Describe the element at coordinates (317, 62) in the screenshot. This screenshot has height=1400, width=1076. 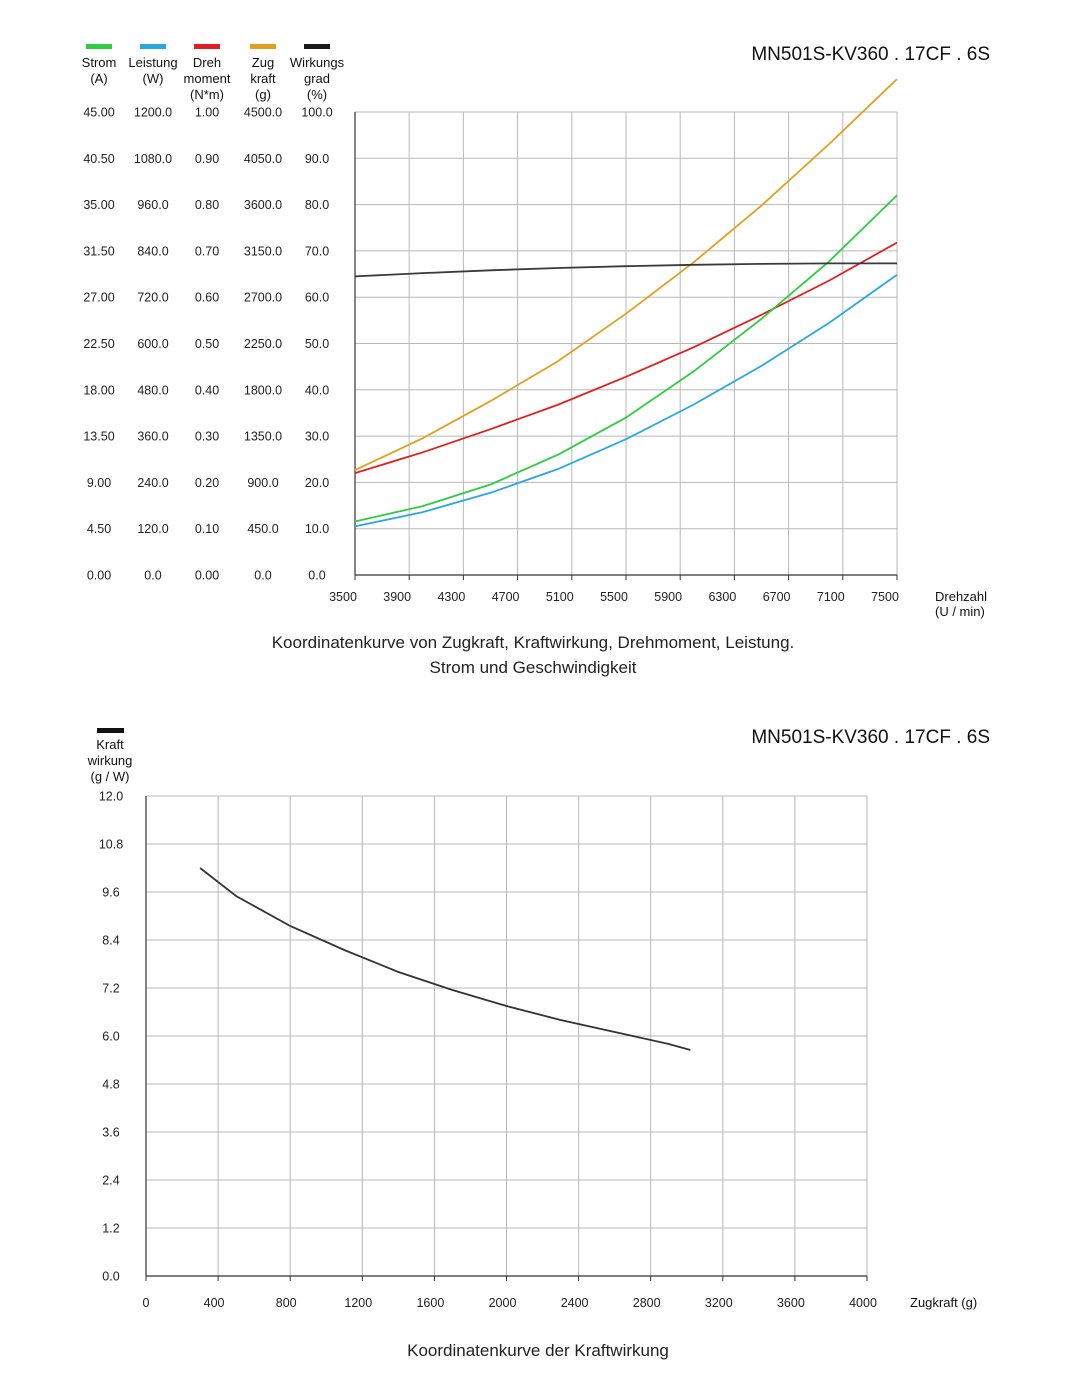
I see `legend-label-wirk: Wirkungs` at that location.